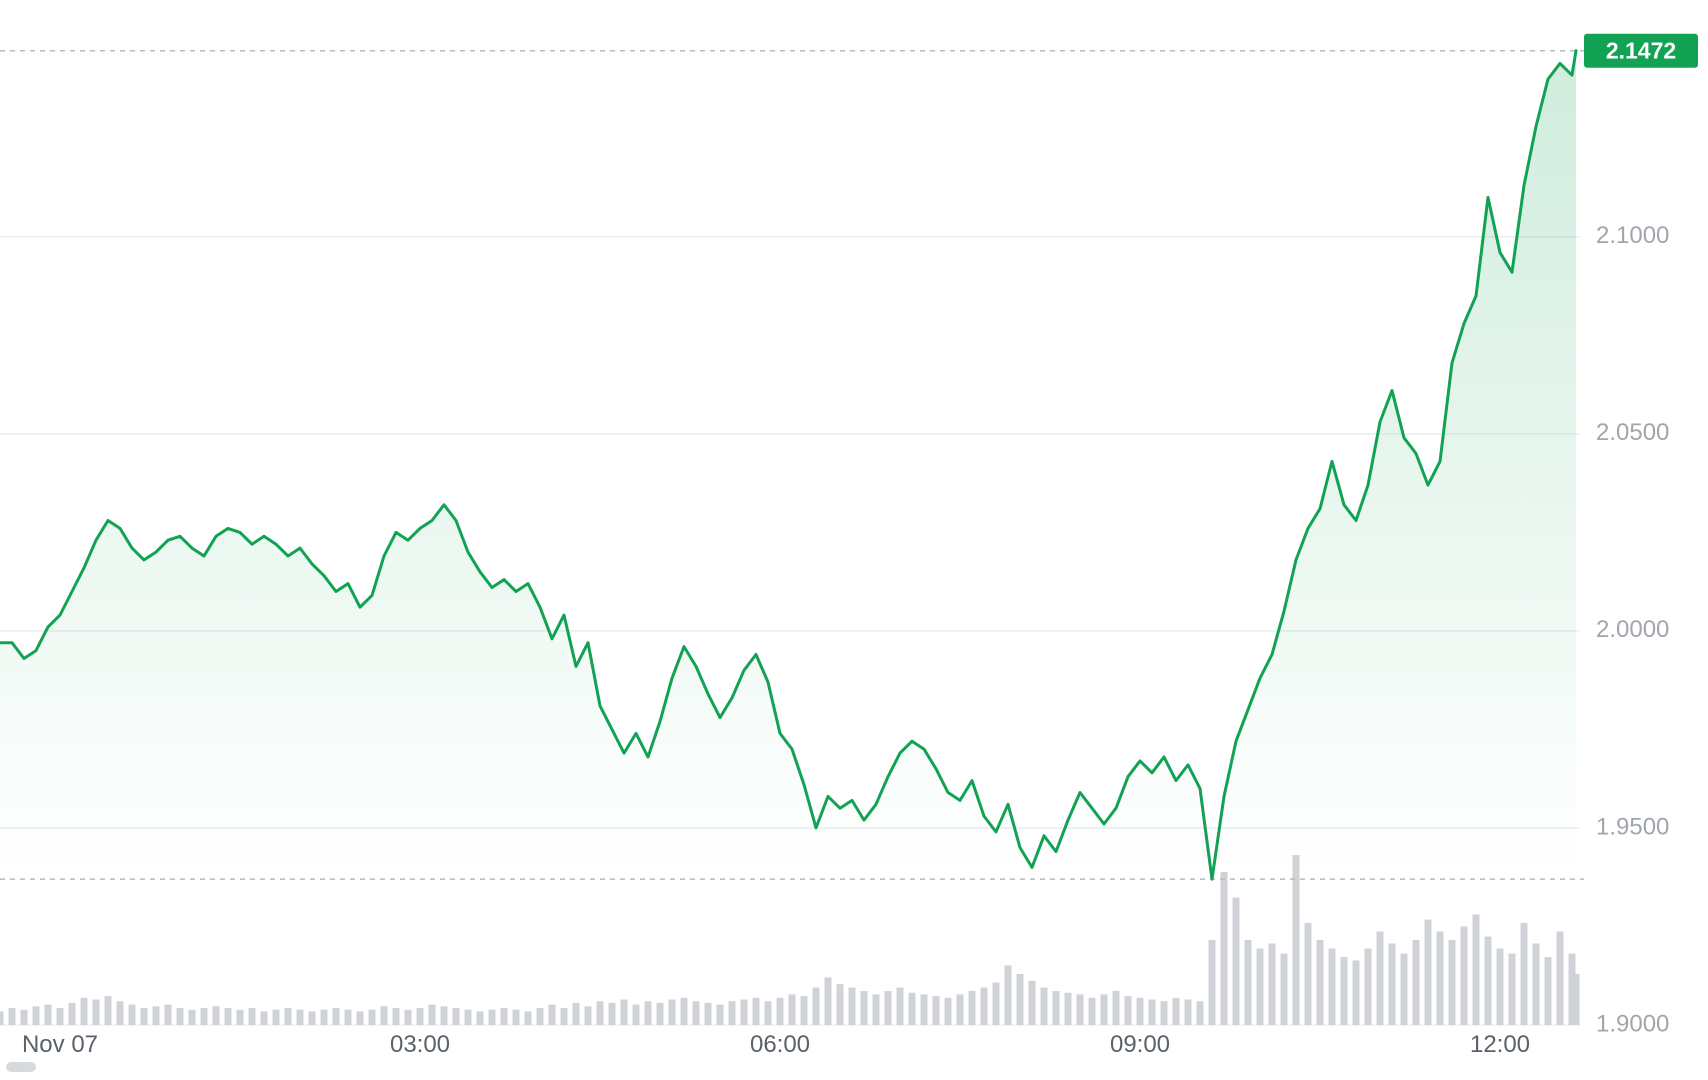 The image size is (1708, 1080). I want to click on last-price-badge, so click(1641, 50).